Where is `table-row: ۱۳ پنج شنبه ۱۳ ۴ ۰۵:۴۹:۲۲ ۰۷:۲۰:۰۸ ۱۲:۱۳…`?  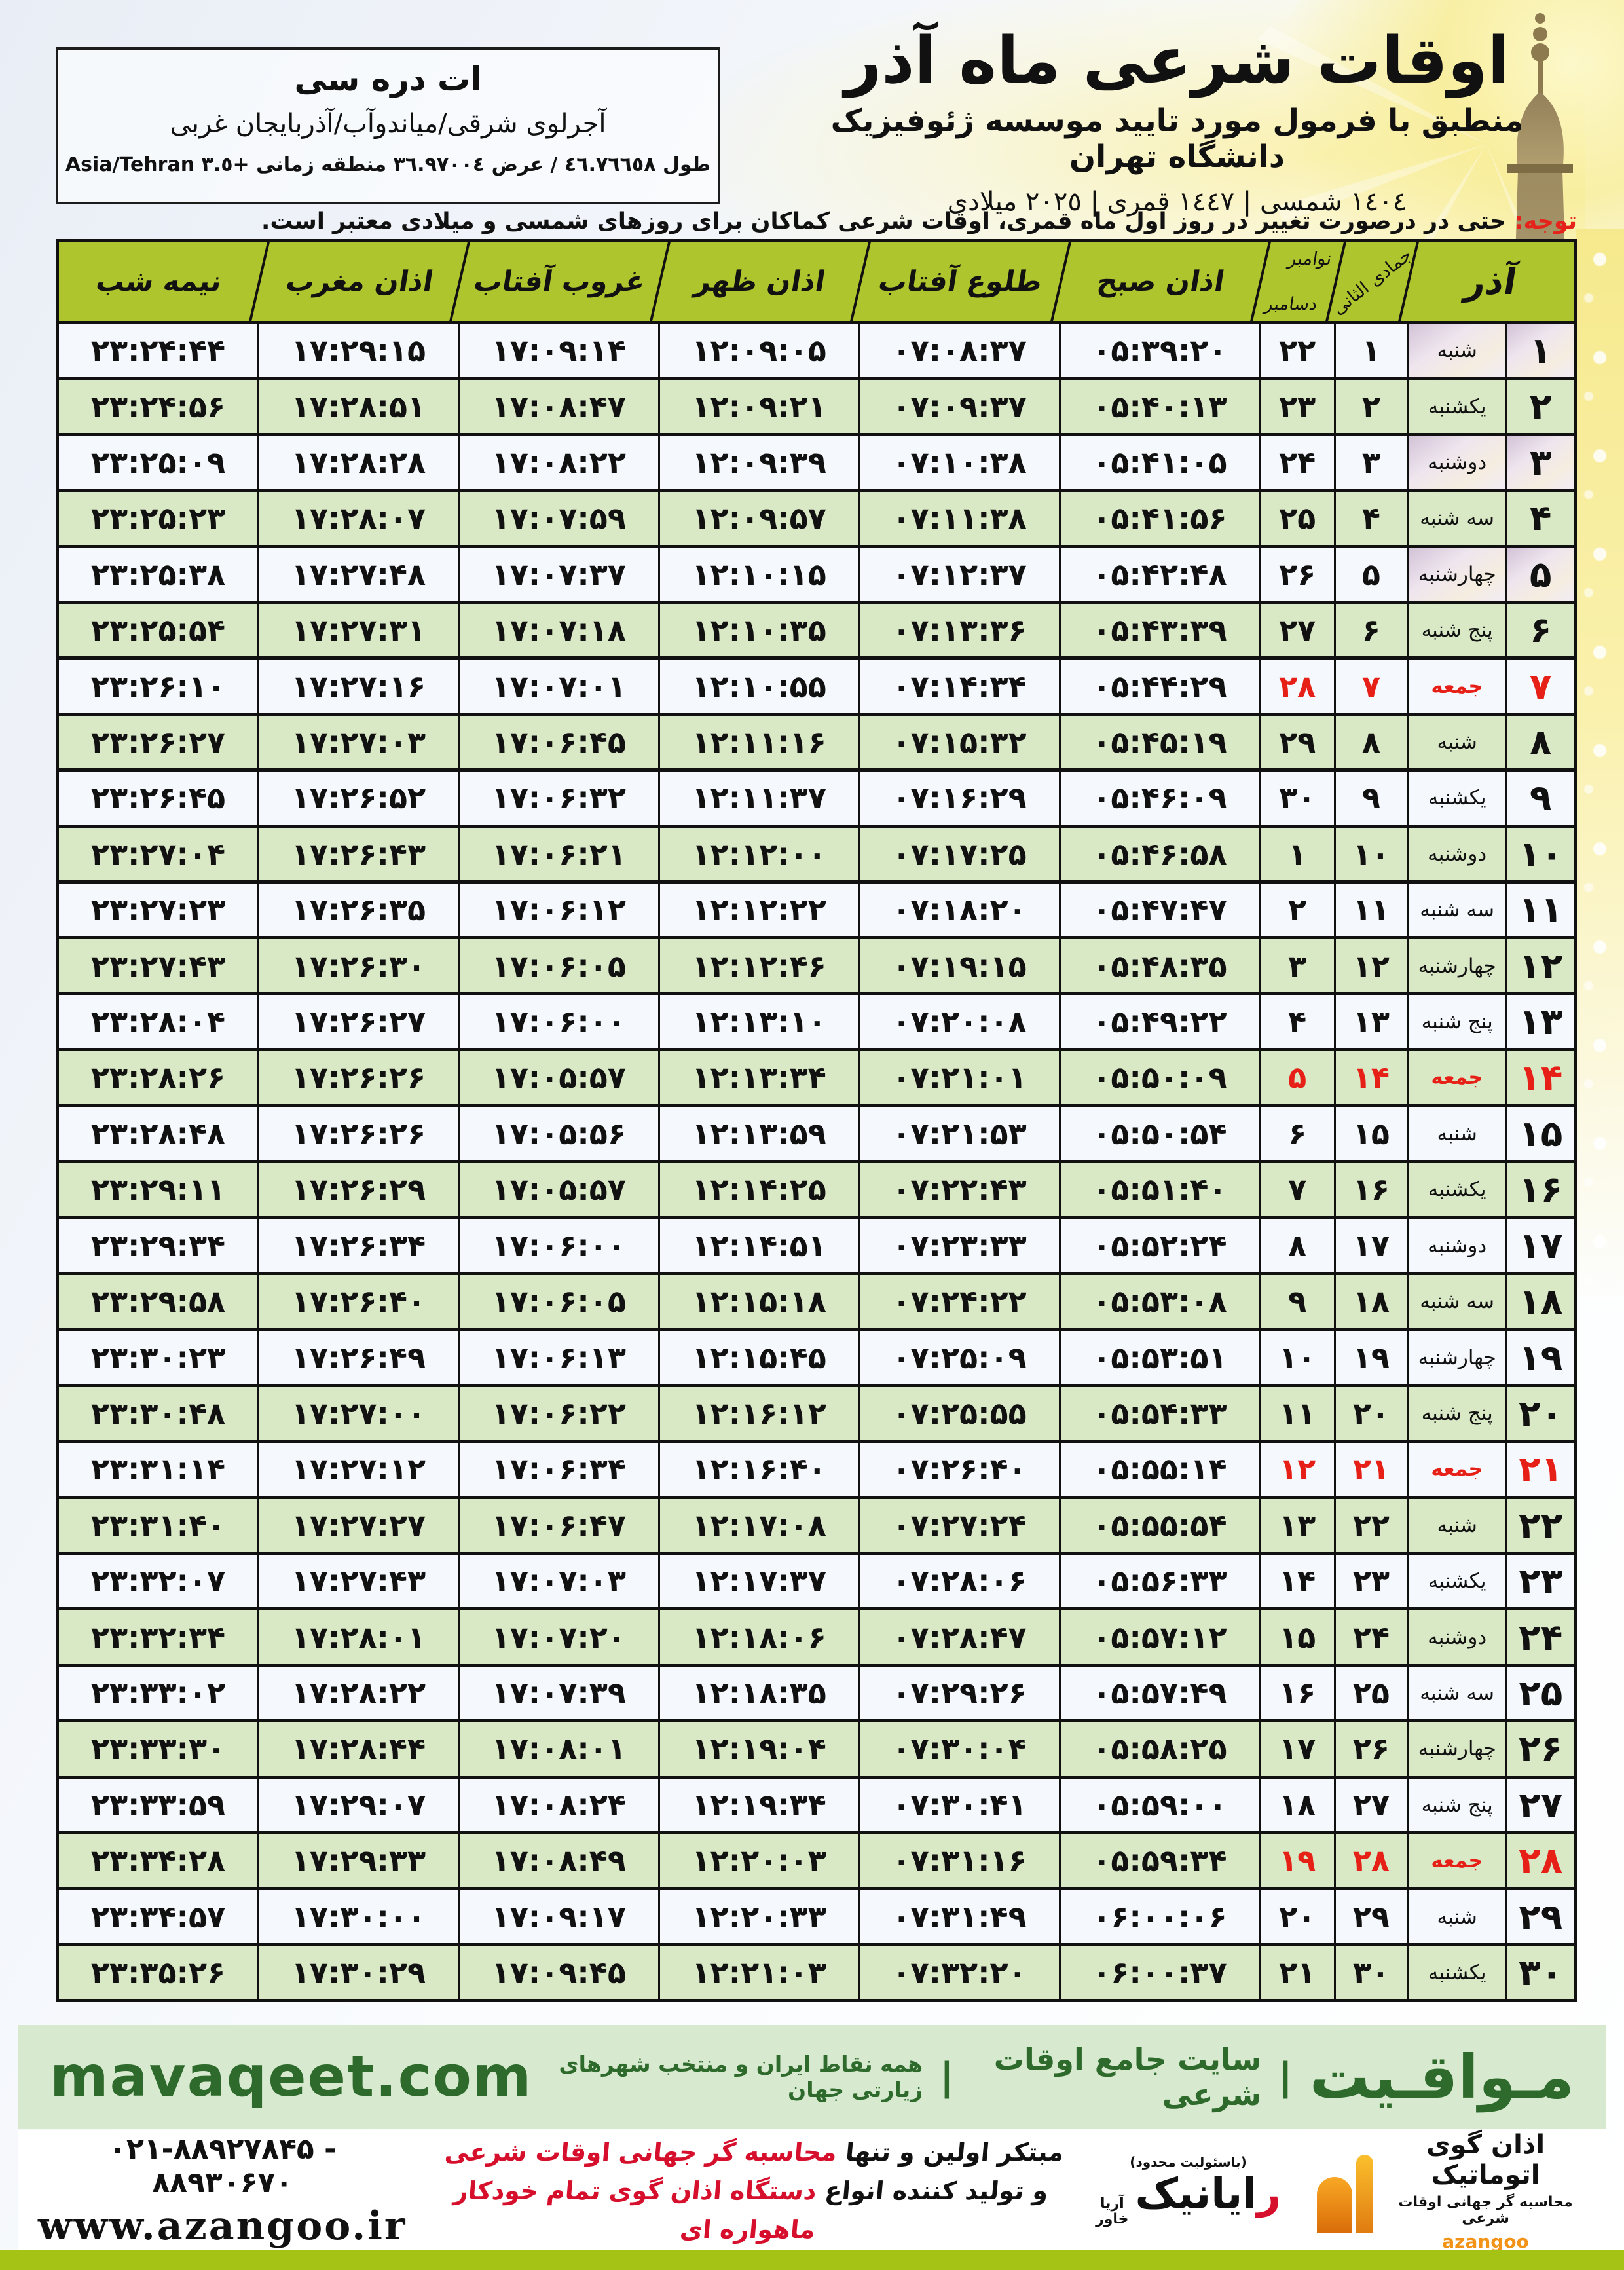 table-row: ۱۳ پنج شنبه ۱۳ ۴ ۰۵:۴۹:۲۲ ۰۷:۲۰:۰۸ ۱۲:۱۳… is located at coordinates (816, 1020).